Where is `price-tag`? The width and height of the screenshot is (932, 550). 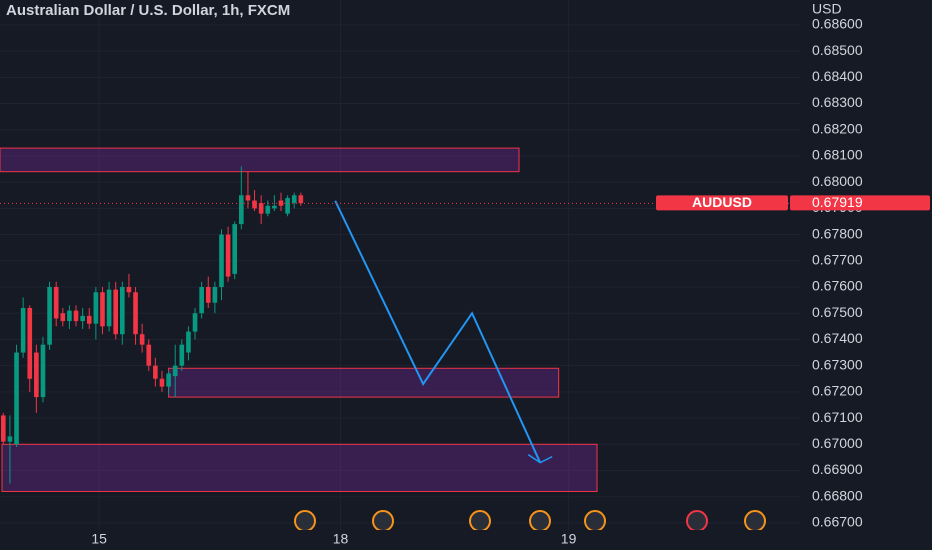
price-tag is located at coordinates (860, 203).